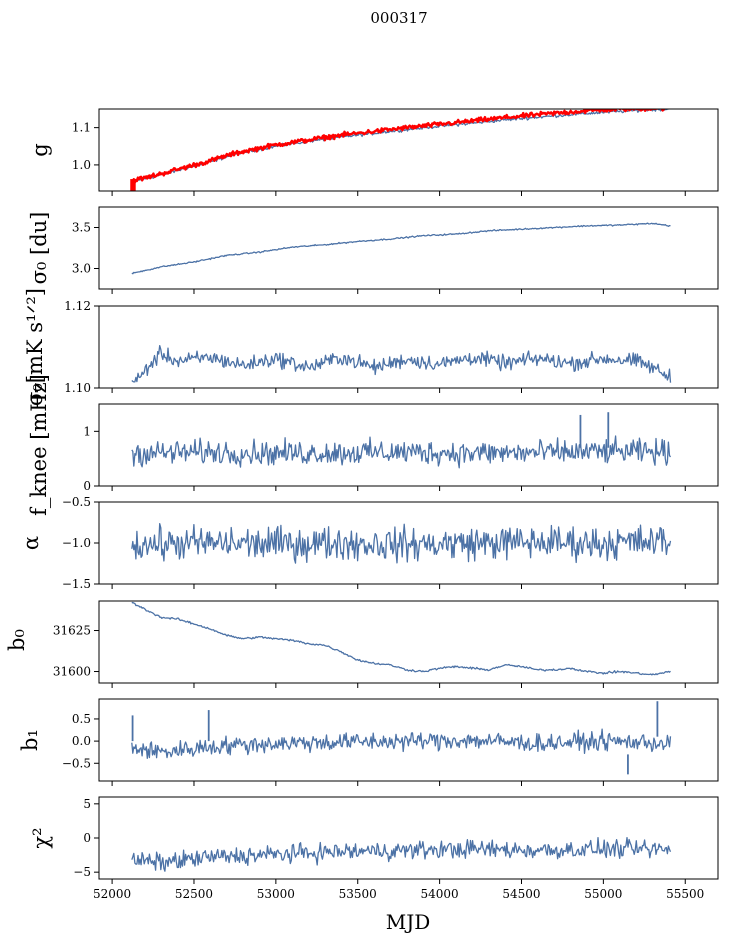 The width and height of the screenshot is (729, 944). What do you see at coordinates (87, 838) in the screenshot?
I see `ytick-label-chi2-1: 0` at bounding box center [87, 838].